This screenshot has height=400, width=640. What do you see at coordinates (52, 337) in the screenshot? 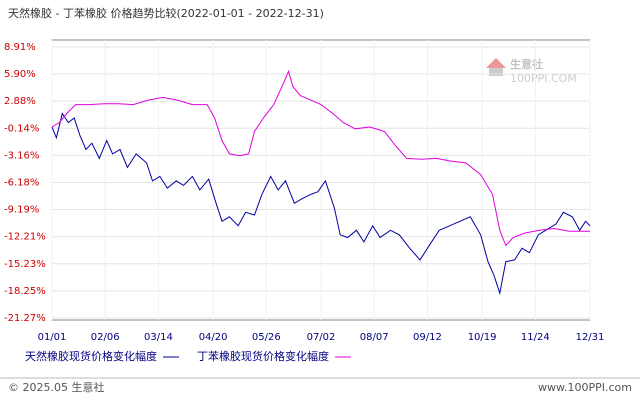
I see `x-tick-label: 01/01` at bounding box center [52, 337].